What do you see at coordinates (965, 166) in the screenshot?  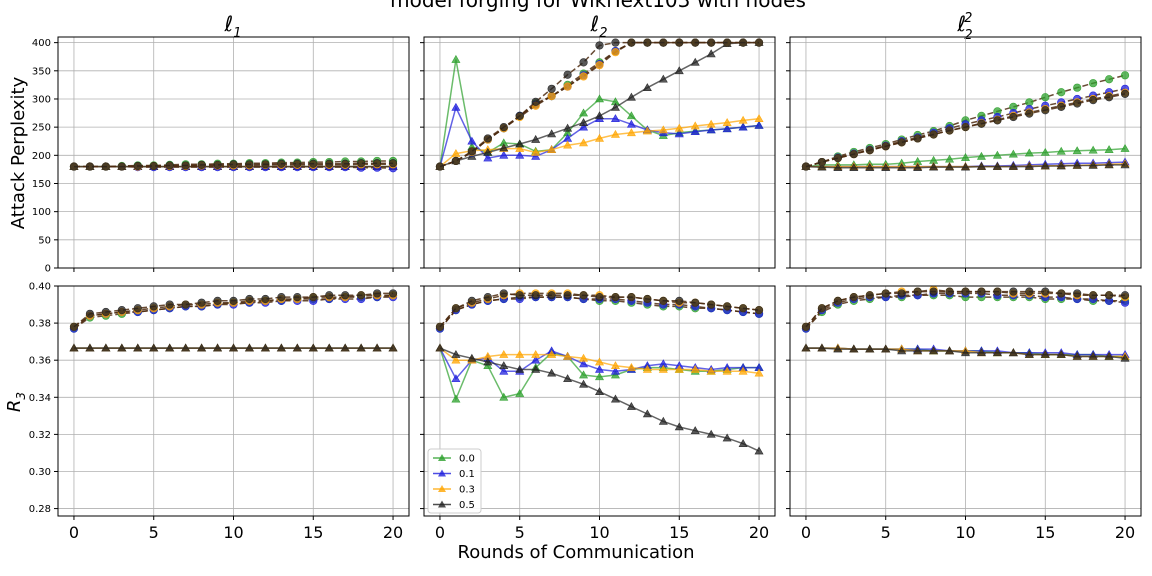 I see `series-solid-0.5` at bounding box center [965, 166].